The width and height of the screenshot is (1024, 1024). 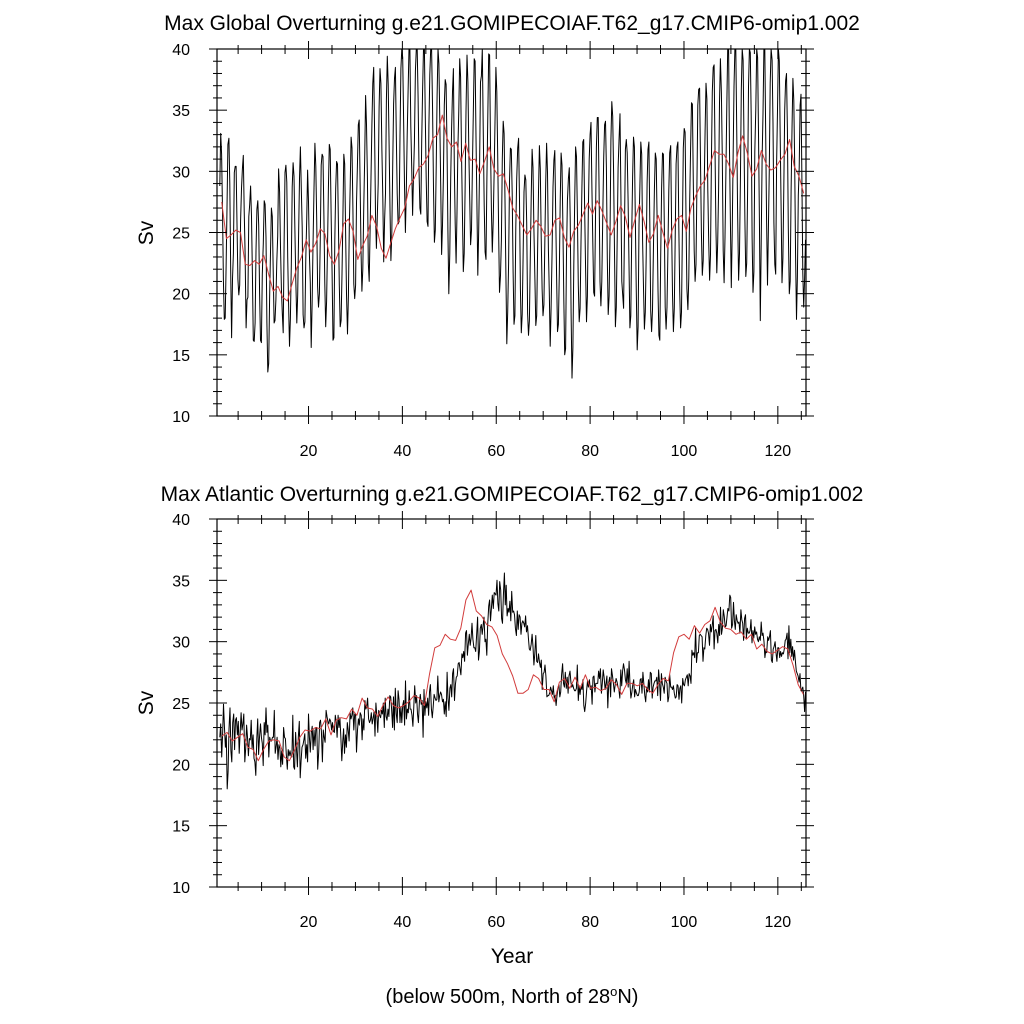 I want to click on footnote-superscript: o, so click(x=613, y=991).